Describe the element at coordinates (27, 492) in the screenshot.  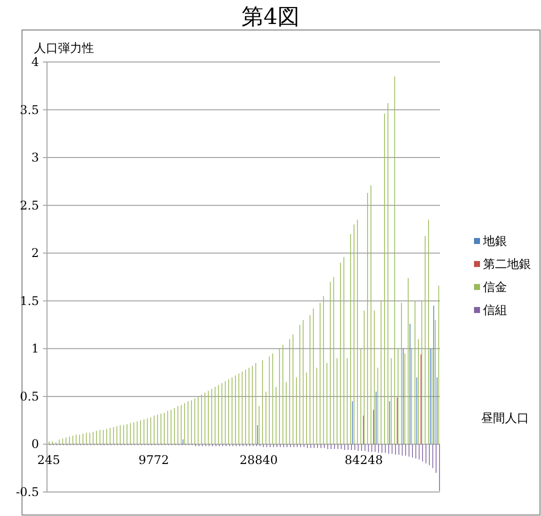
I see `y-tick-label: -0.5` at that location.